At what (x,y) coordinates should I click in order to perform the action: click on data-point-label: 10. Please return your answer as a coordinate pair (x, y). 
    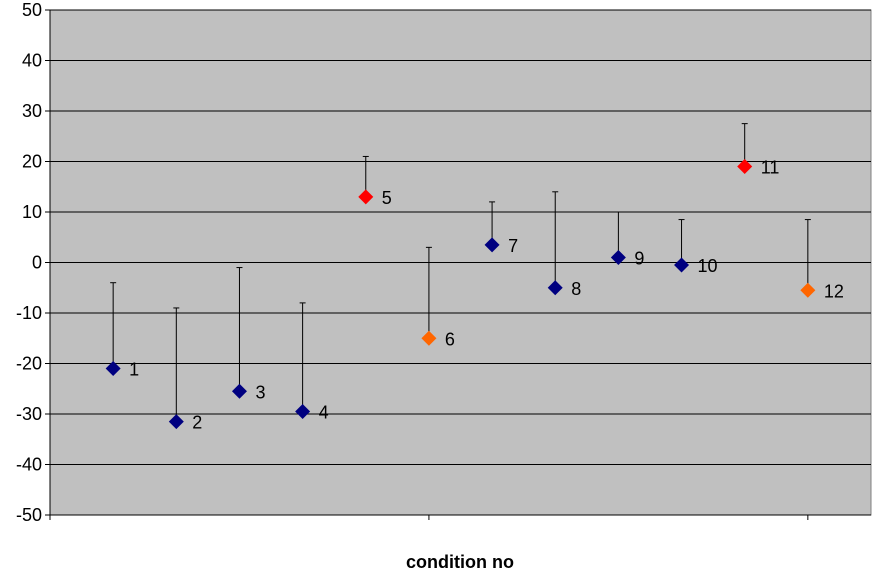
    Looking at the image, I should click on (708, 266).